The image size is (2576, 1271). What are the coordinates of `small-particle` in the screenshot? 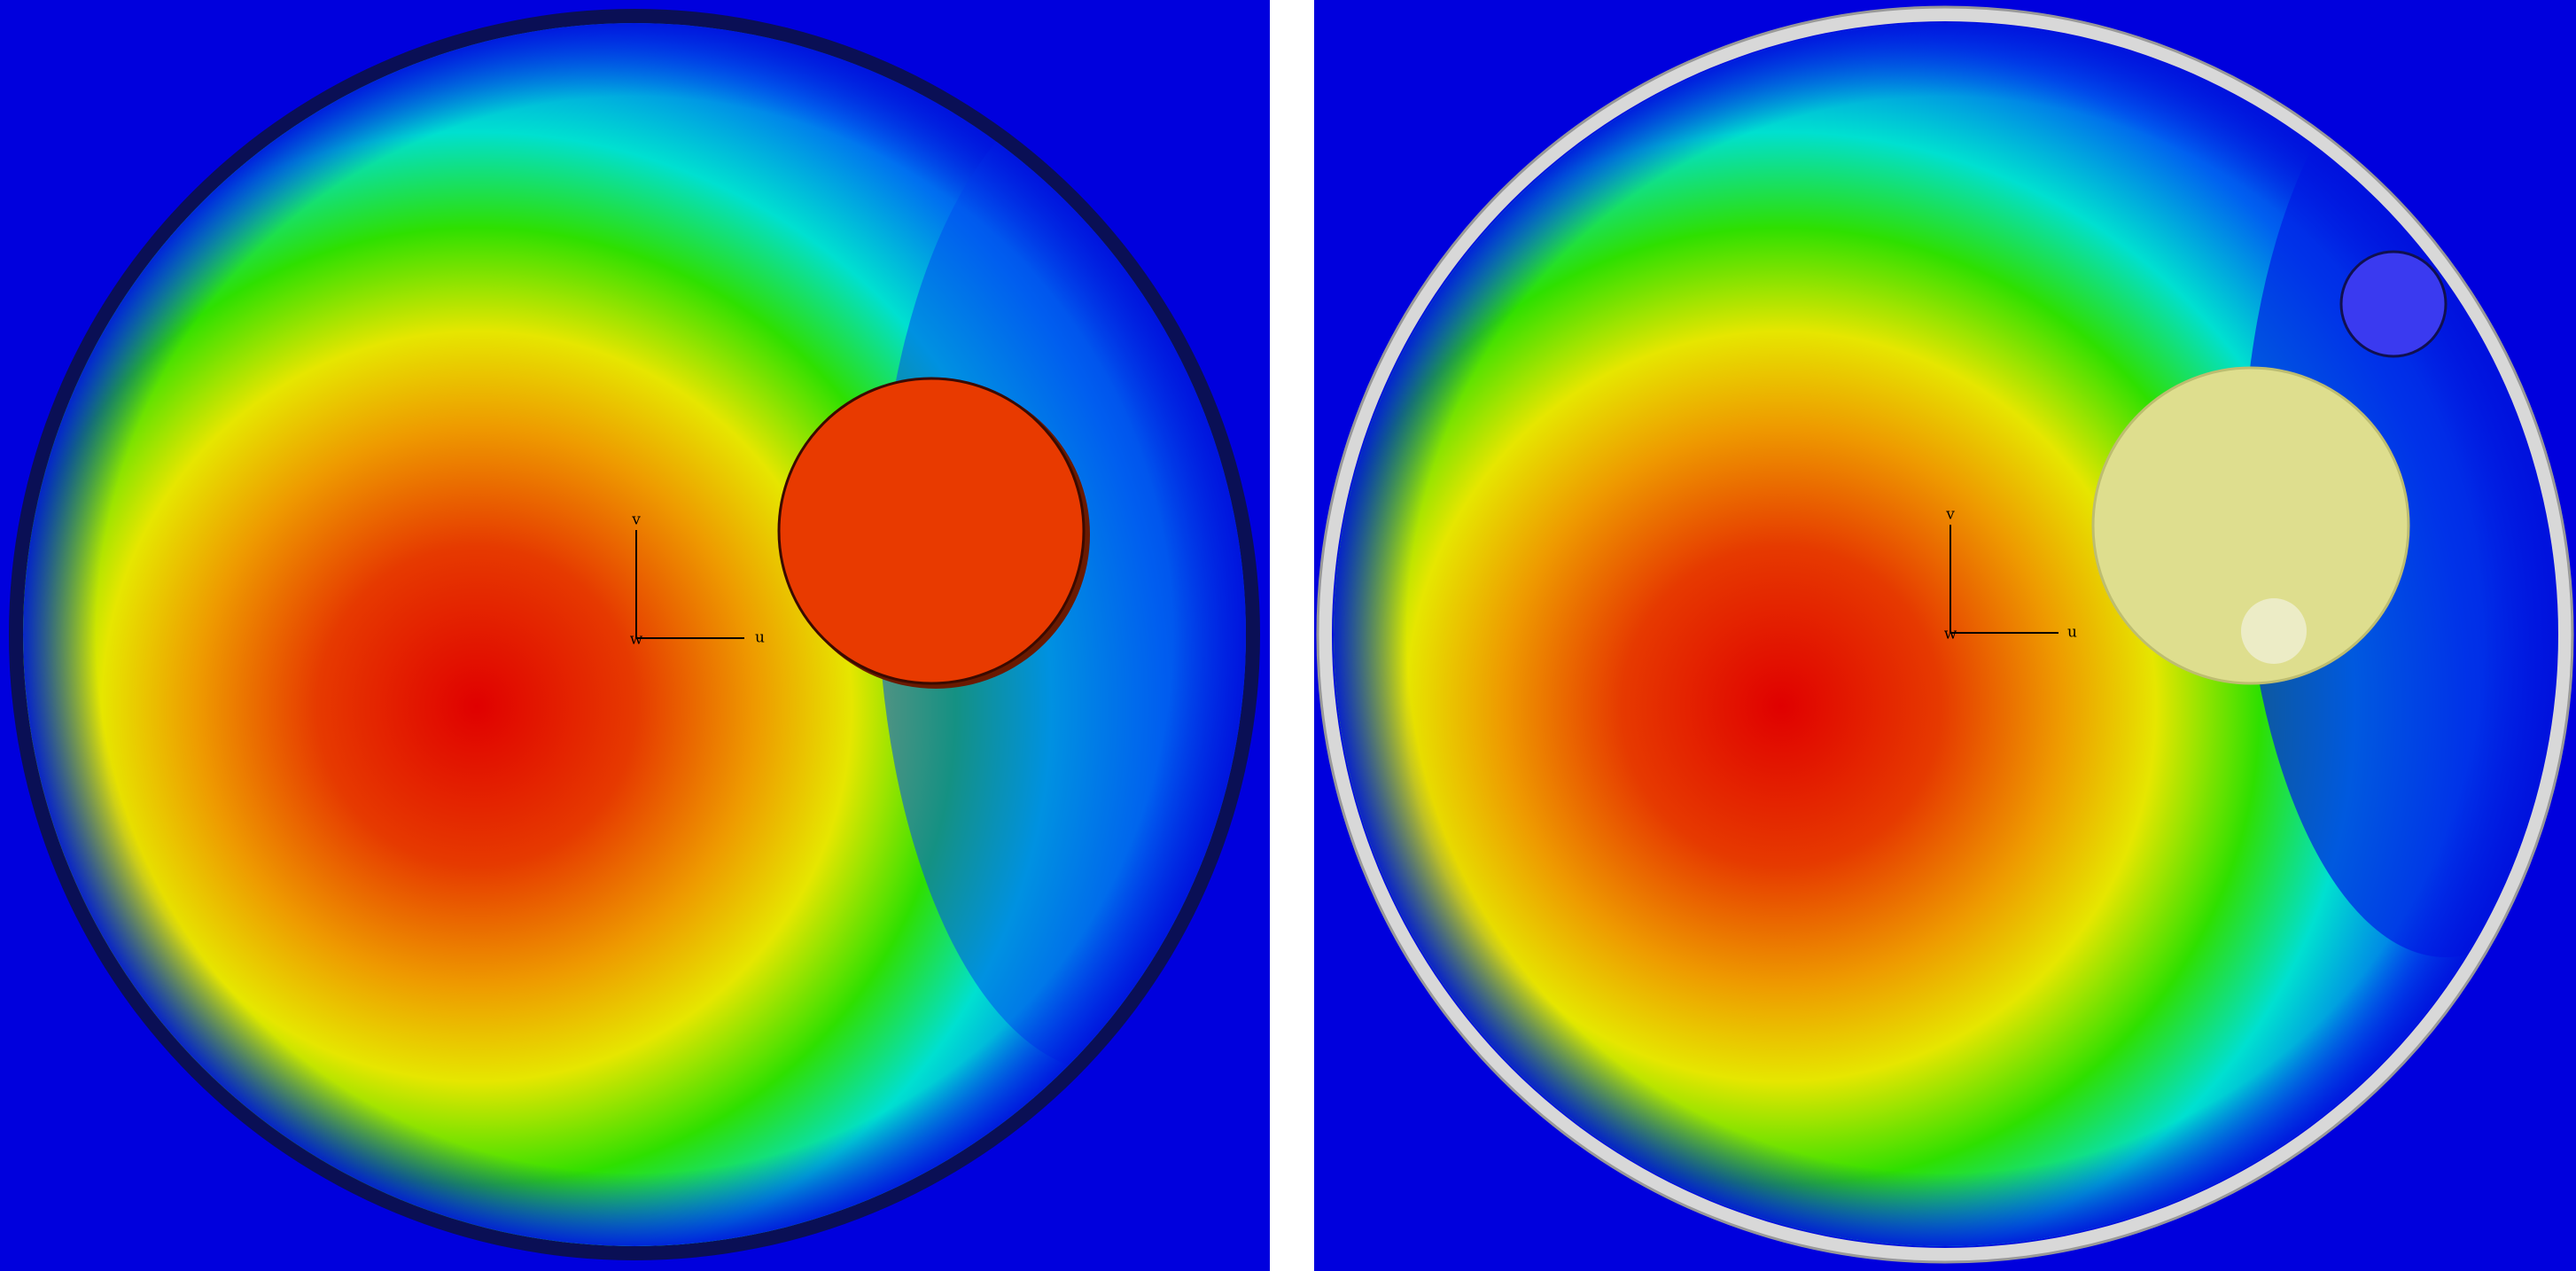 It's located at (2393, 304).